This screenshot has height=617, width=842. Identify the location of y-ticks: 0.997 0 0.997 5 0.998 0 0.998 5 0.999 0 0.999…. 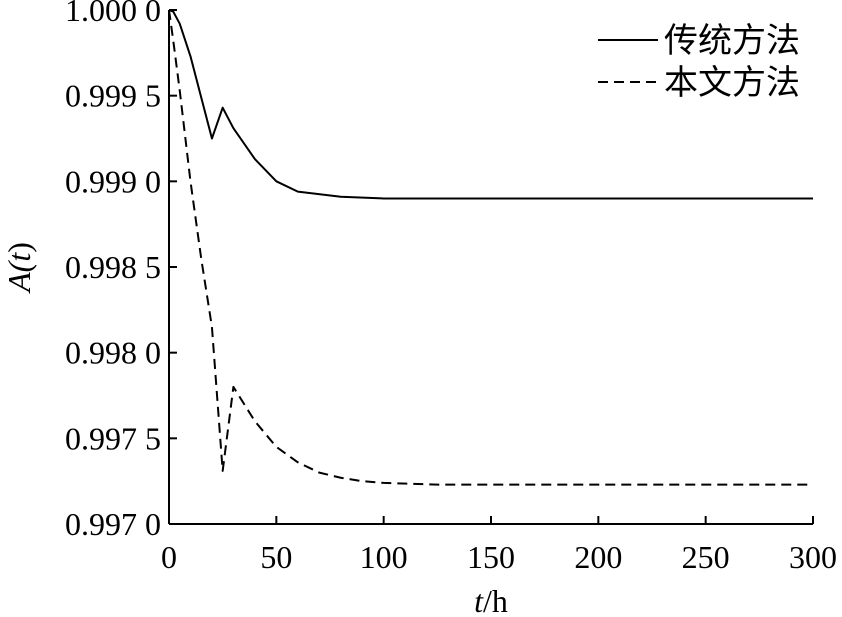
(121, 271).